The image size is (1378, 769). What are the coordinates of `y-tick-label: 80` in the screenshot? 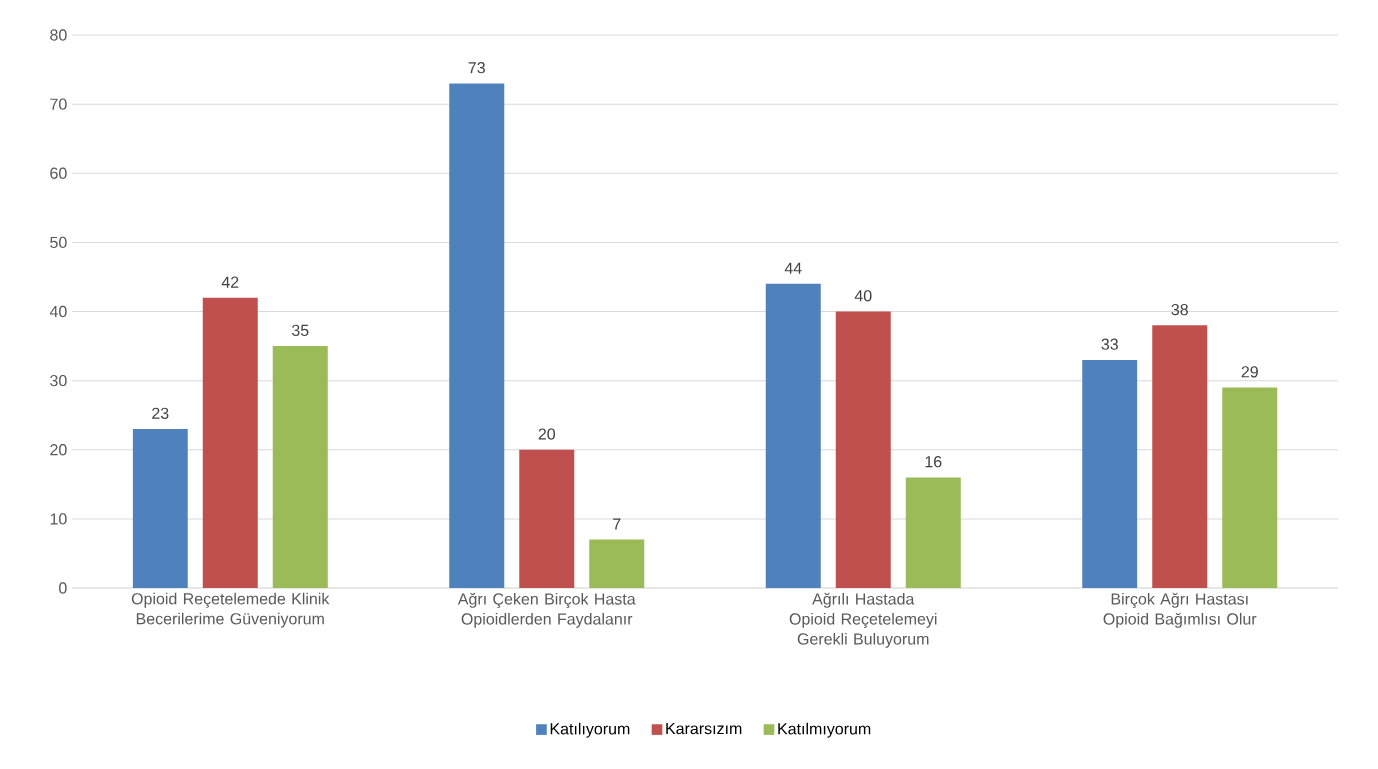 It's located at (58, 35).